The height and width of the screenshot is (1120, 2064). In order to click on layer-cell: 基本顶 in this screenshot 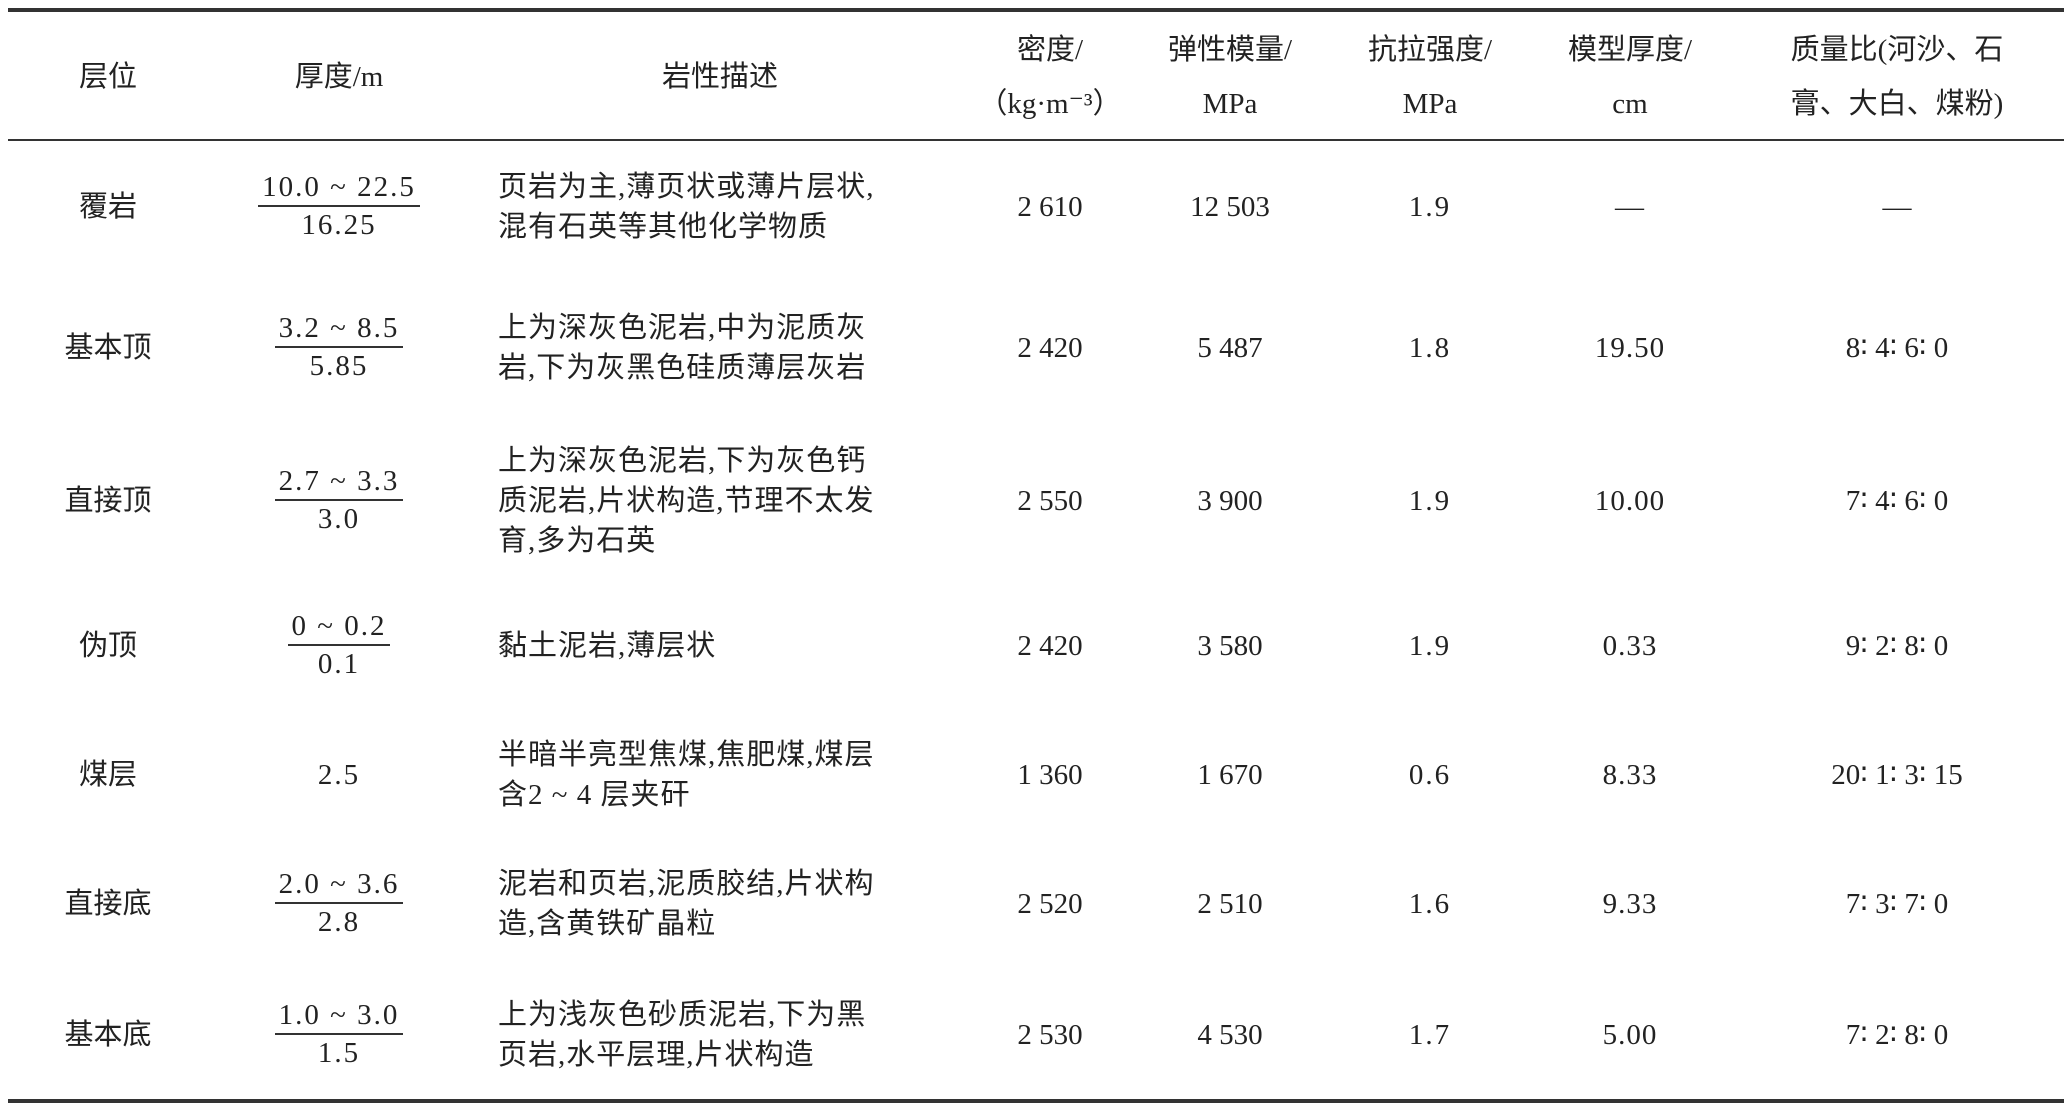, I will do `click(108, 348)`.